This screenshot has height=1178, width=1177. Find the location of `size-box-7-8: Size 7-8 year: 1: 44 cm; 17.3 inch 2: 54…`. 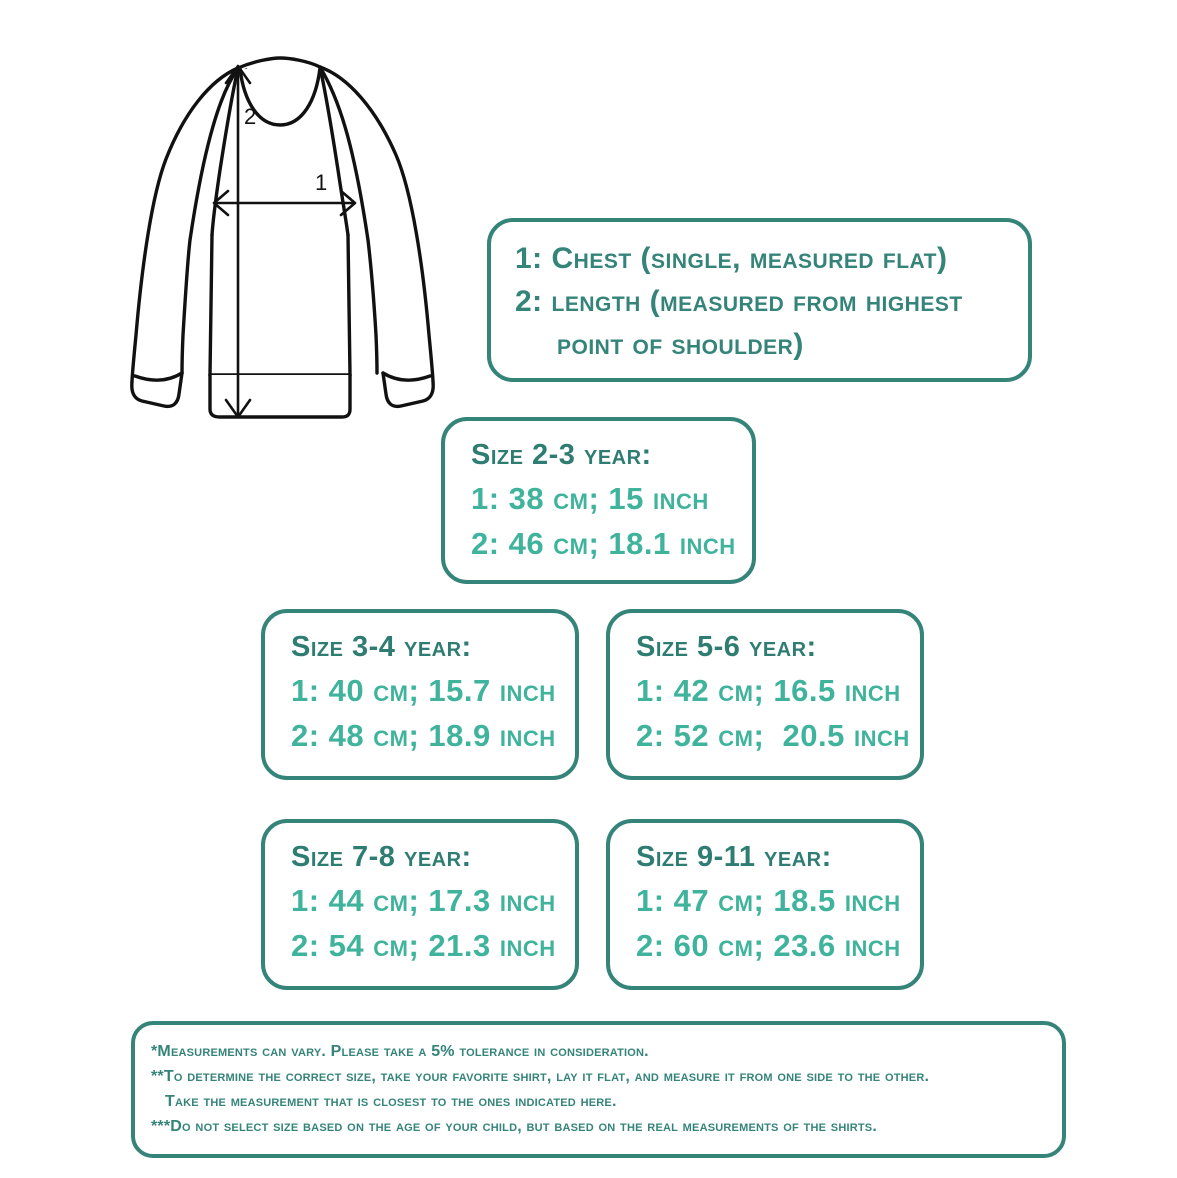

size-box-7-8: Size 7-8 year: 1: 44 cm; 17.3 inch 2: 54… is located at coordinates (420, 904).